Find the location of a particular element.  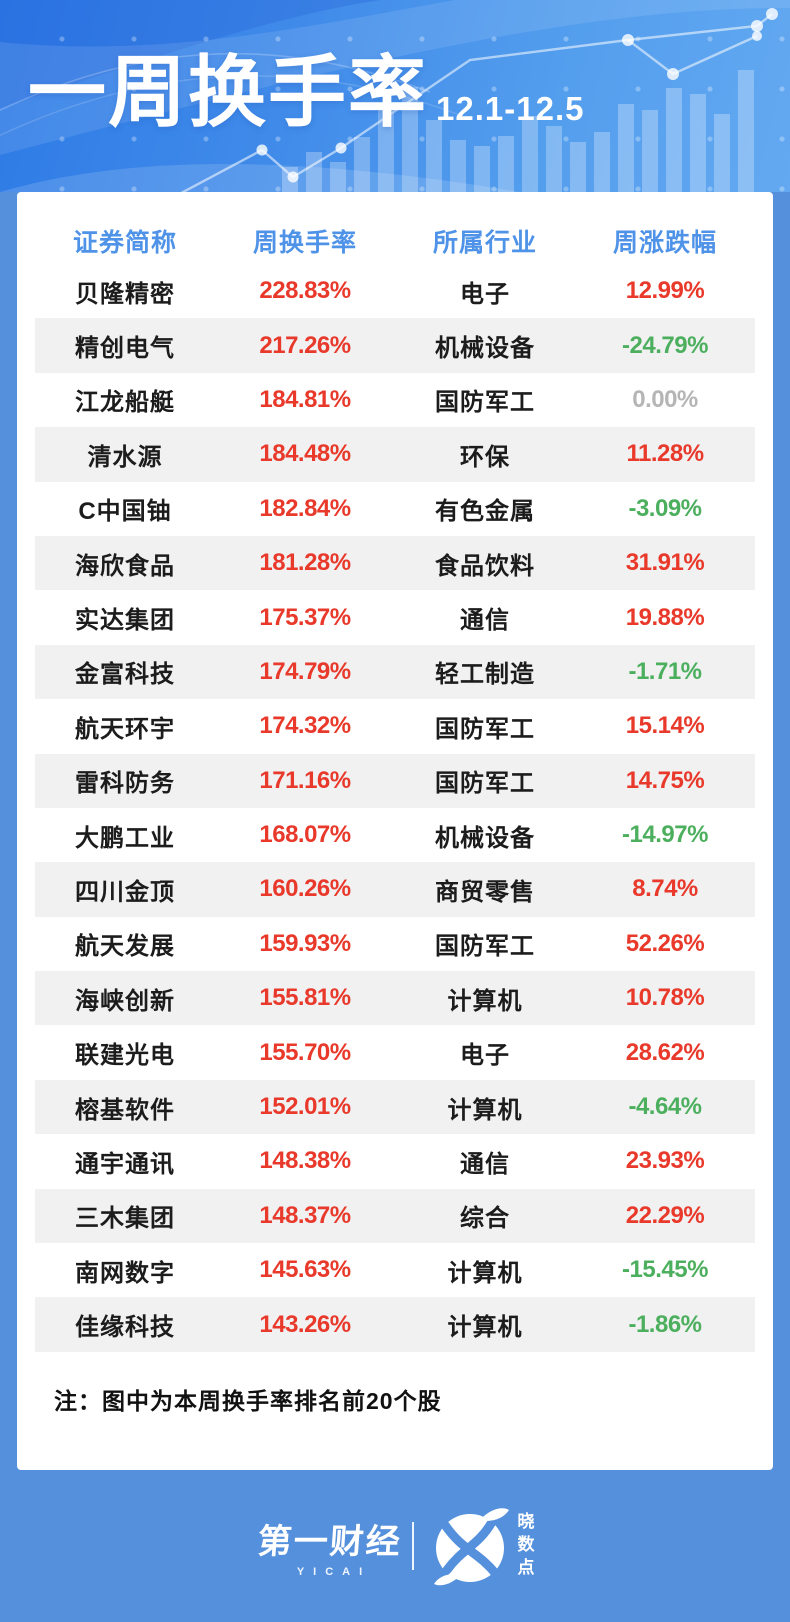

stock-name: 实达集团 is located at coordinates (125, 621).